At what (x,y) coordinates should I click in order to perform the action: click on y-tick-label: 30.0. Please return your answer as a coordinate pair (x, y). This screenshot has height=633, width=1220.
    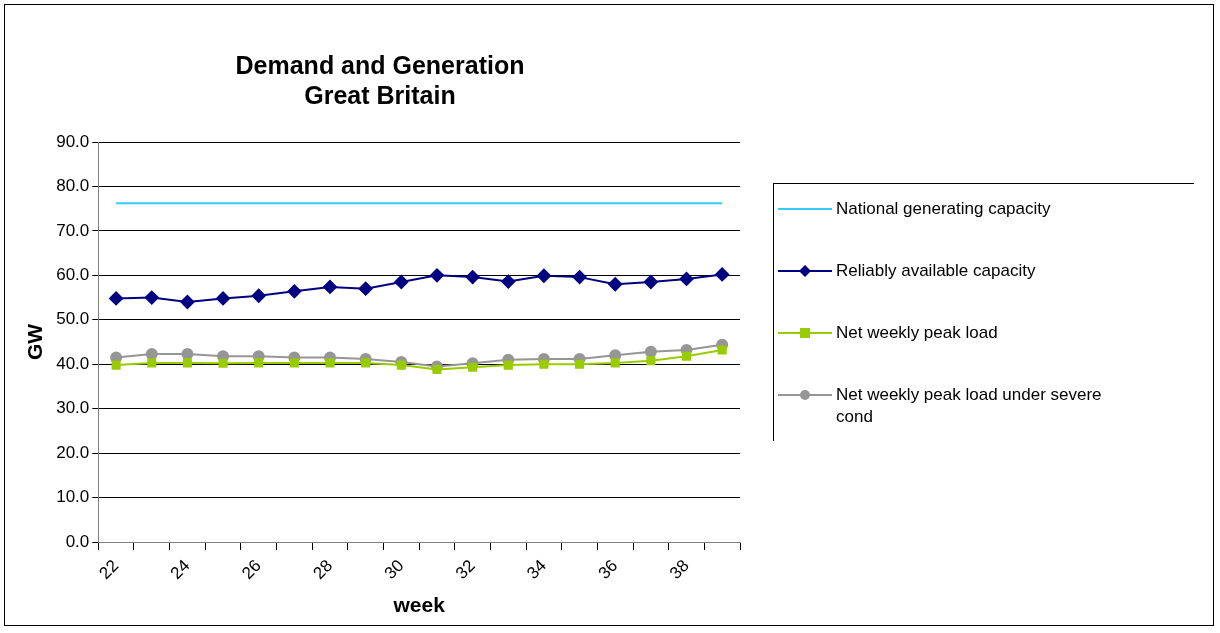
    Looking at the image, I should click on (73, 408).